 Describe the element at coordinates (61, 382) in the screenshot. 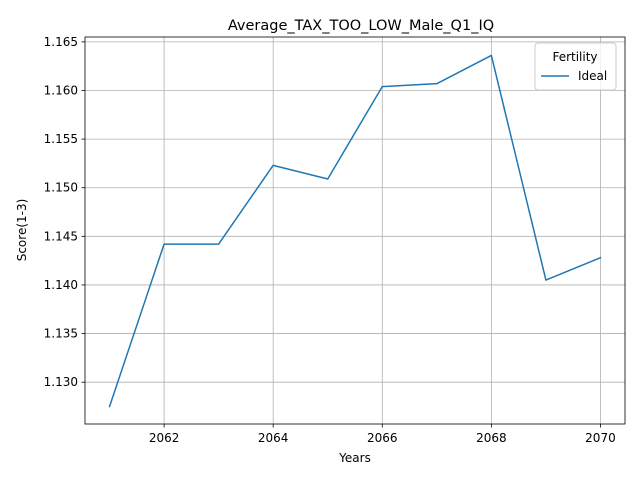

I see `y-tick-label: 1.130` at that location.